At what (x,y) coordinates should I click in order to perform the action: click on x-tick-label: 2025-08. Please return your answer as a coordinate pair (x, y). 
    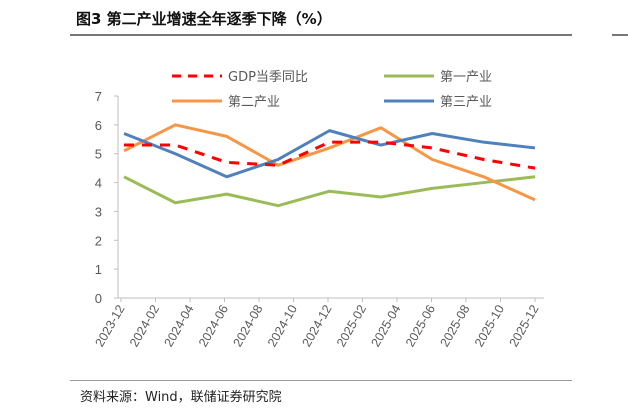
    Looking at the image, I should click on (455, 325).